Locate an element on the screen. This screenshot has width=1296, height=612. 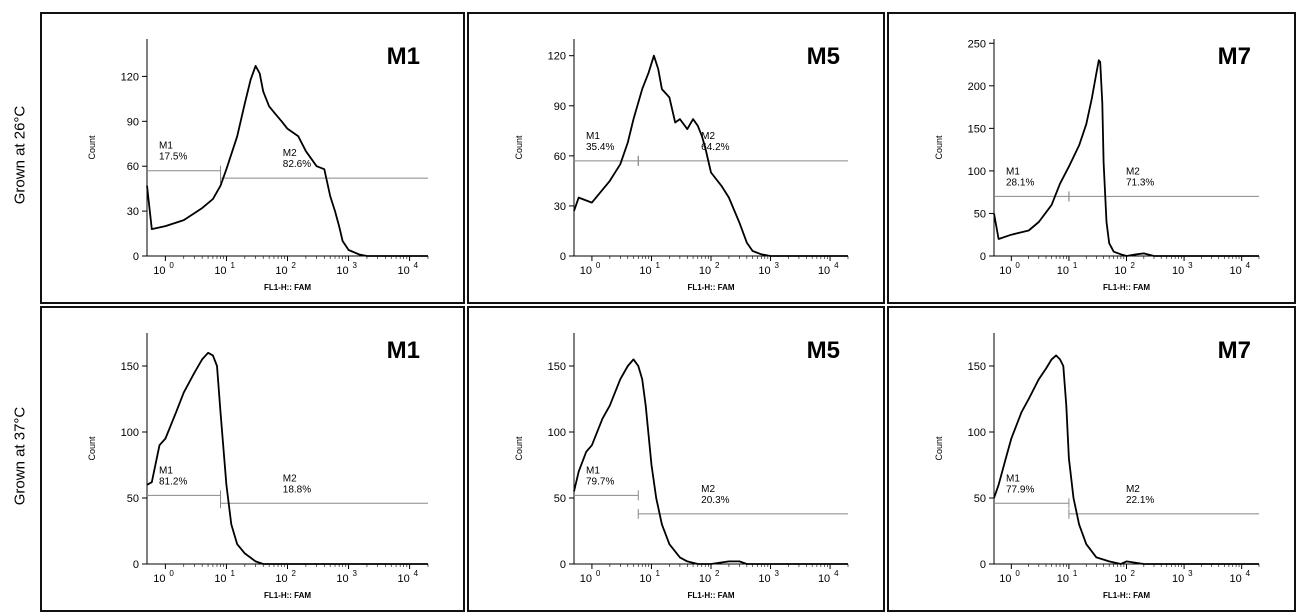
gate-percent: 18.8% is located at coordinates (297, 489).